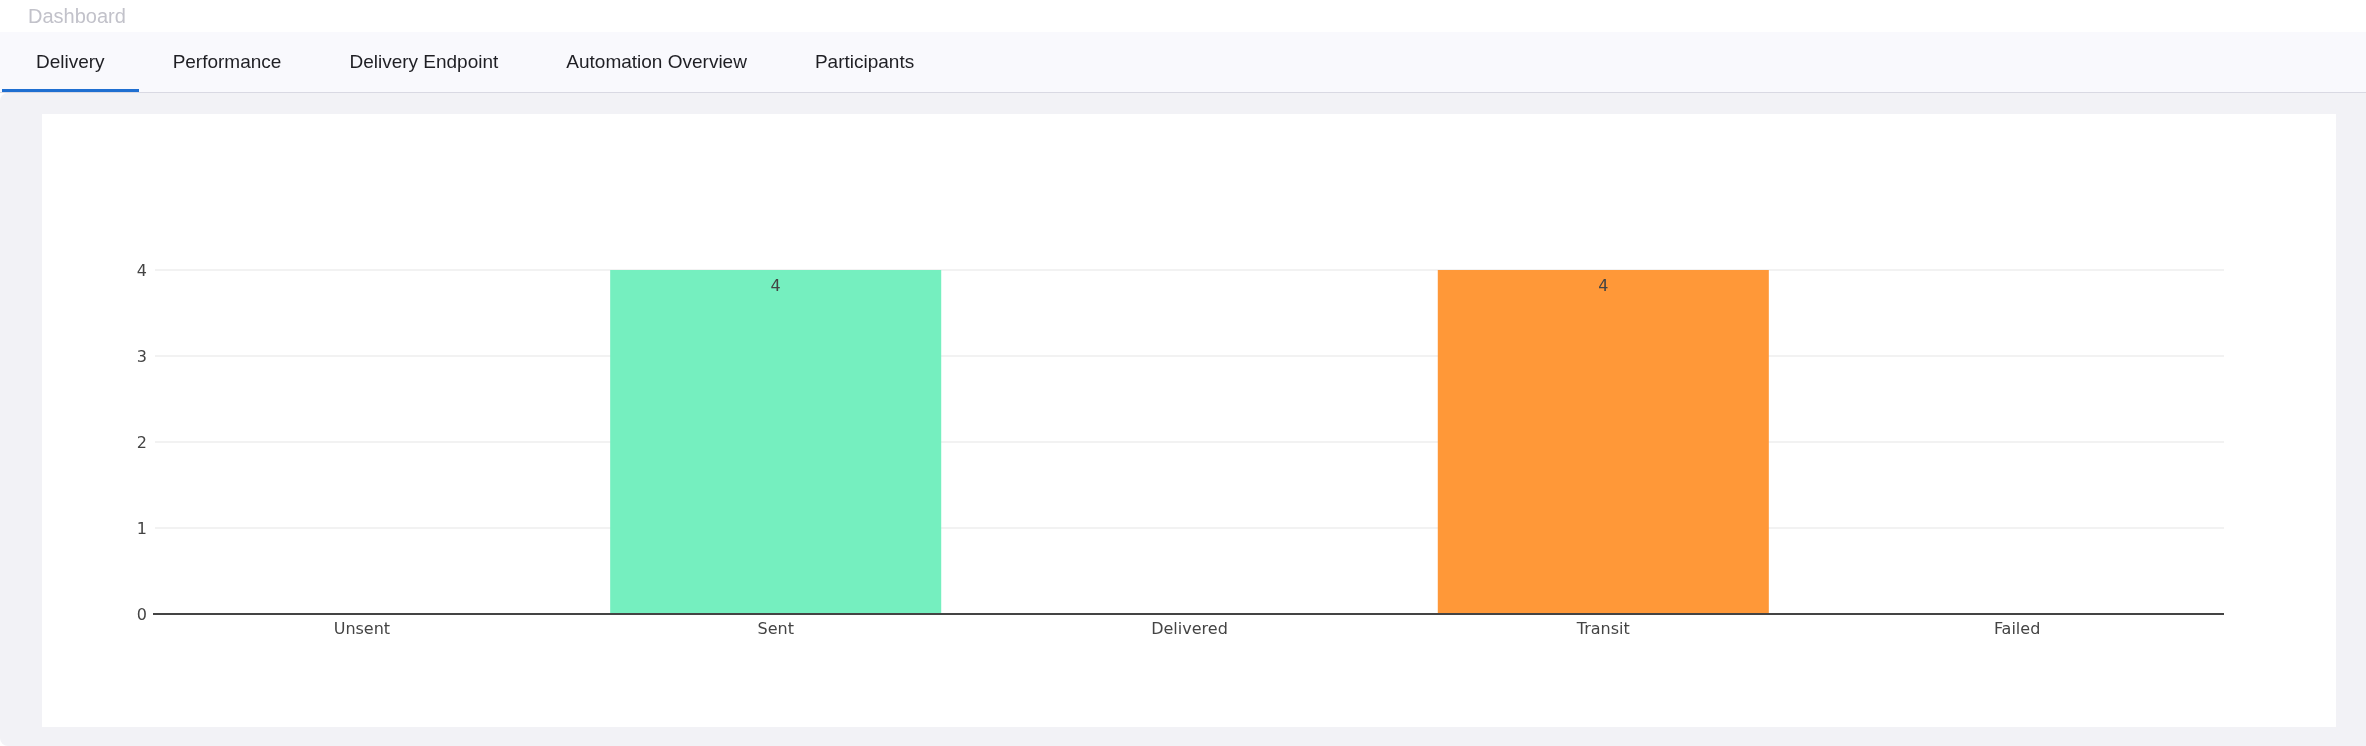  Describe the element at coordinates (775, 628) in the screenshot. I see `x-tick-label: Sent` at that location.